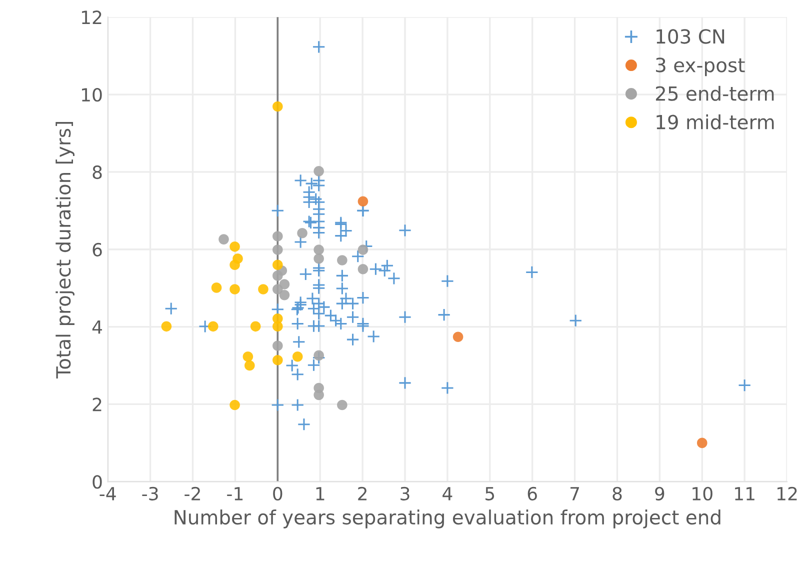 This screenshot has height=570, width=799. What do you see at coordinates (97, 172) in the screenshot?
I see `y-tick-label: 8` at bounding box center [97, 172].